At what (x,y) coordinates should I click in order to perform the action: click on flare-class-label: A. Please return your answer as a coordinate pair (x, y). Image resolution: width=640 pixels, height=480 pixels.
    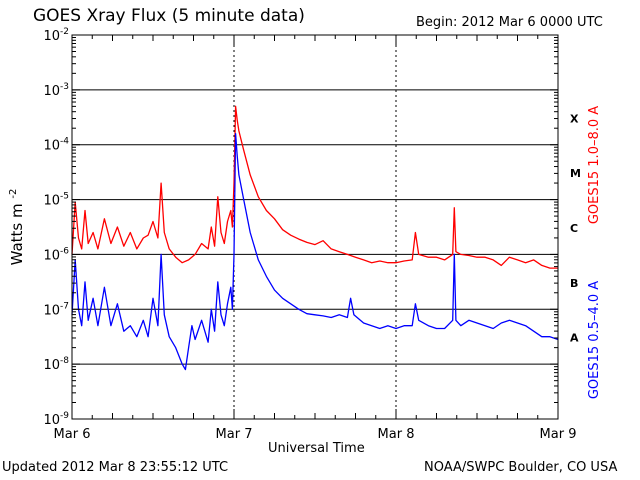
    Looking at the image, I should click on (574, 338).